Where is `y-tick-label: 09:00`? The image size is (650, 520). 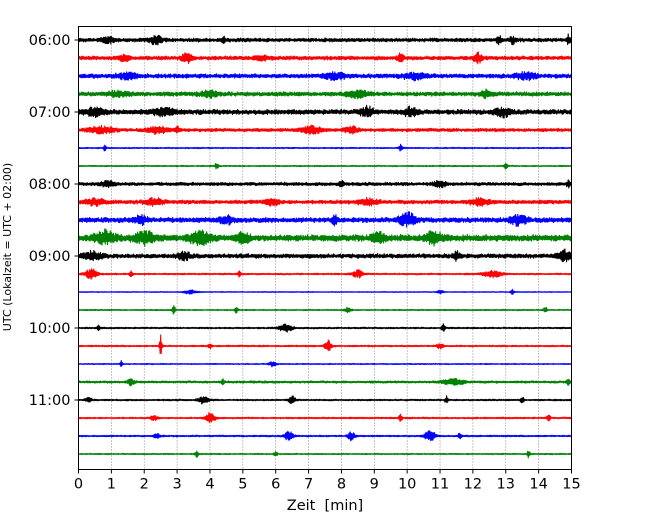
y-tick-label: 09:00 is located at coordinates (50, 257).